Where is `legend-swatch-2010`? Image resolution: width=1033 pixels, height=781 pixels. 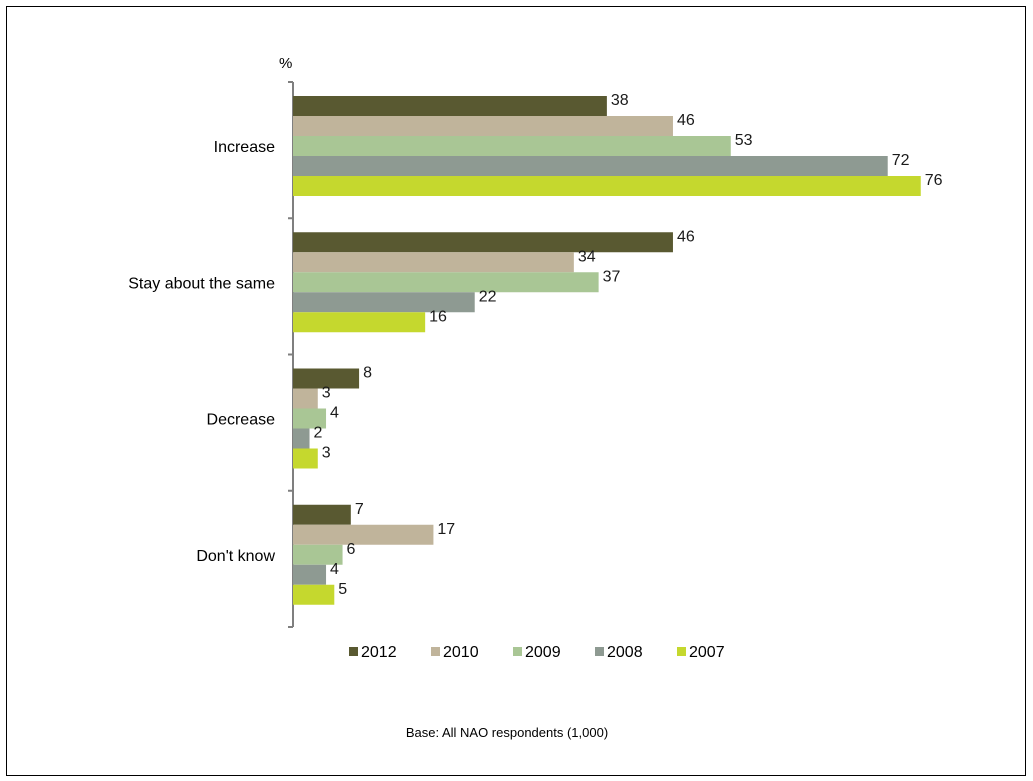 legend-swatch-2010 is located at coordinates (435, 651).